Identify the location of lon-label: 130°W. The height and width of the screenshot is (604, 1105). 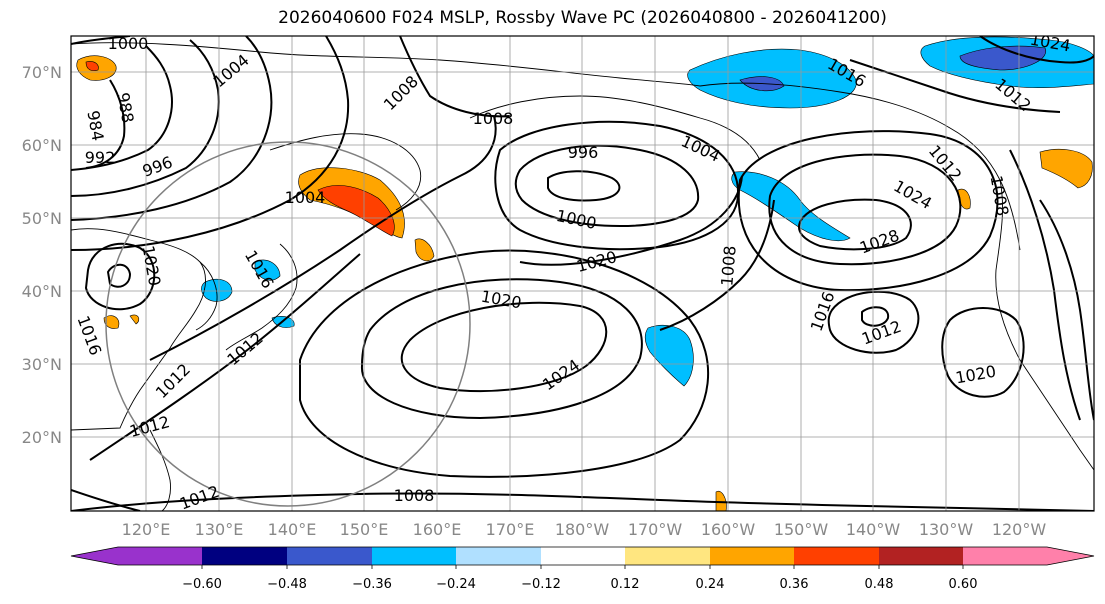
(946, 529).